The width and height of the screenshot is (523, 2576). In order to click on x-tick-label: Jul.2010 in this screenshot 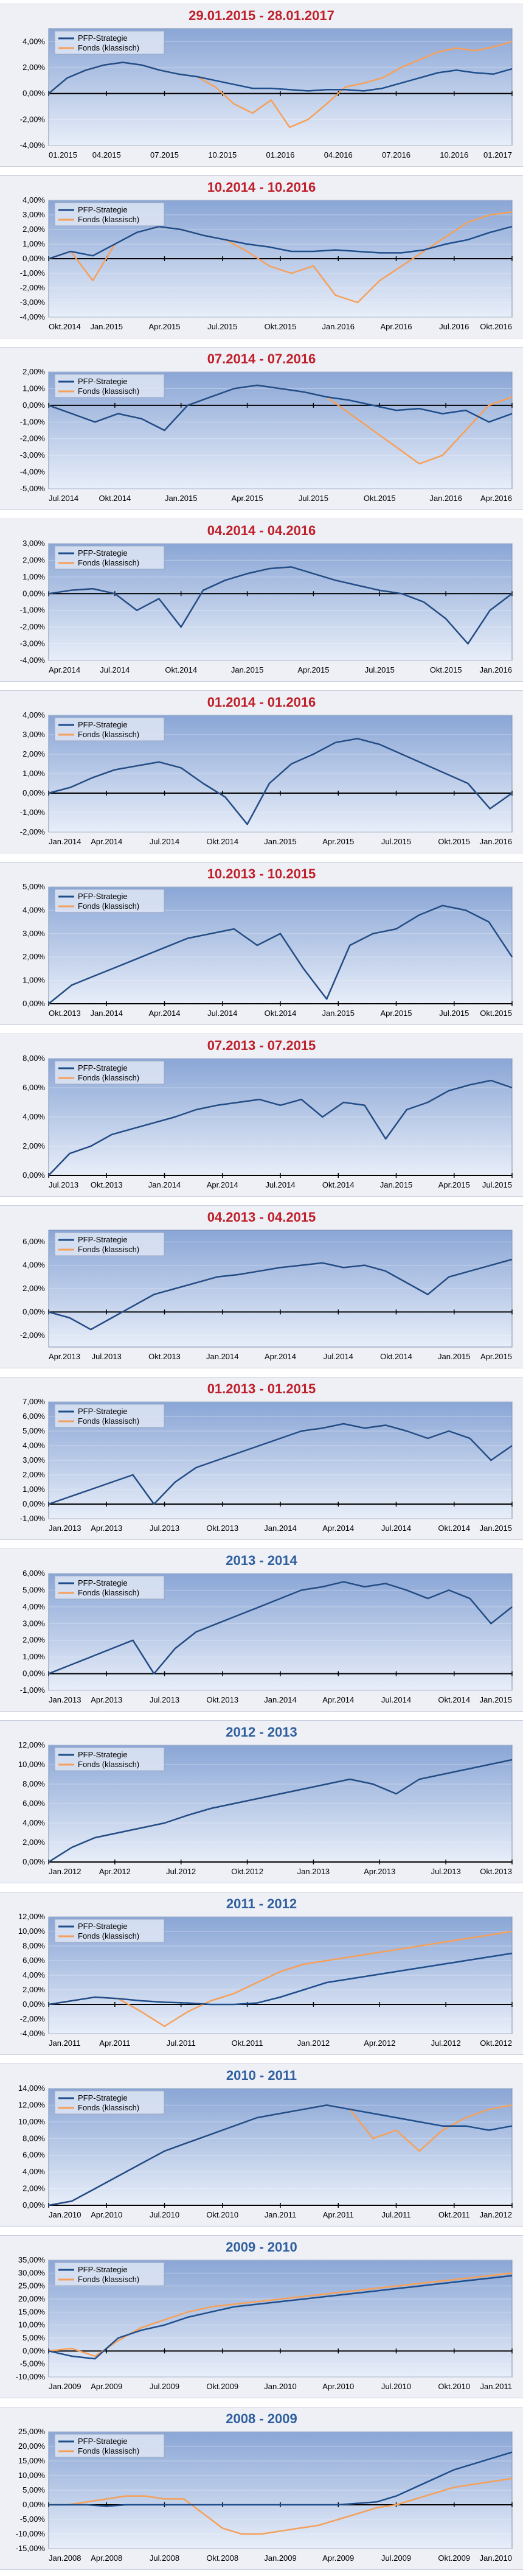, I will do `click(396, 2386)`.